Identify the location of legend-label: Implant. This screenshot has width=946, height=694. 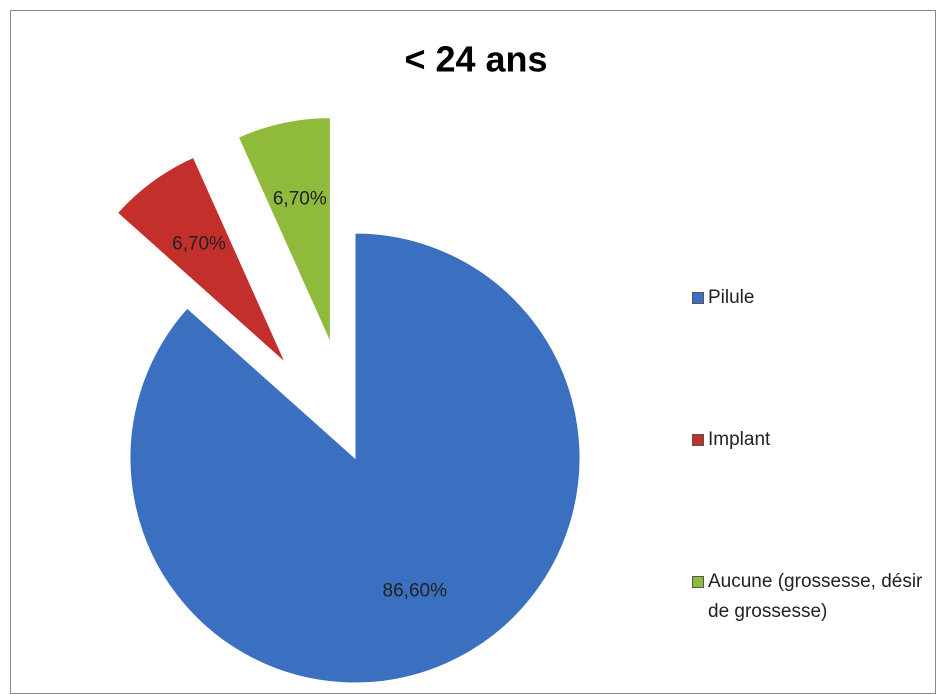
(739, 439).